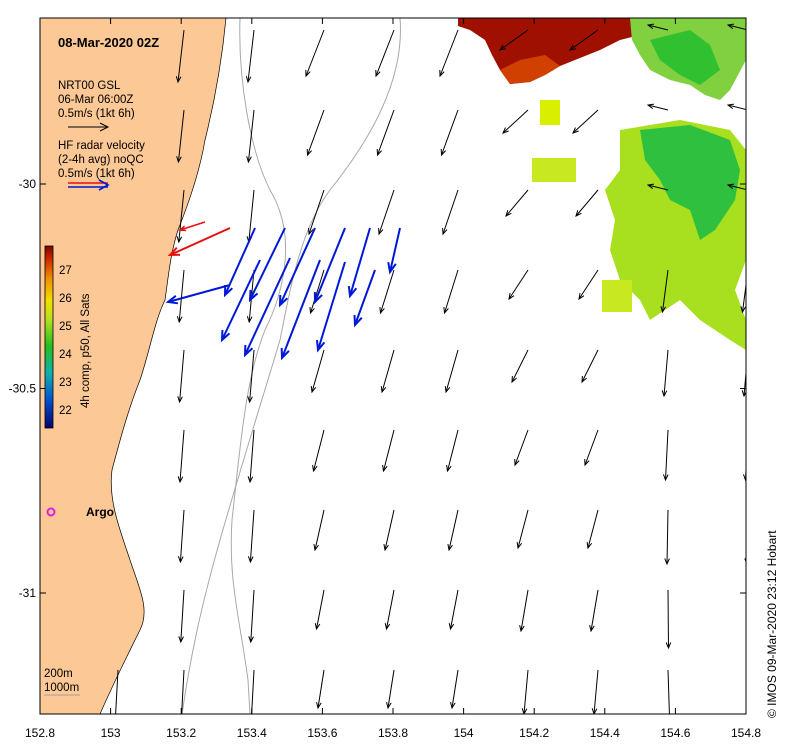 The image size is (789, 750). What do you see at coordinates (108, 42) in the screenshot?
I see `map-title: 08-Mar-2020 02Z` at bounding box center [108, 42].